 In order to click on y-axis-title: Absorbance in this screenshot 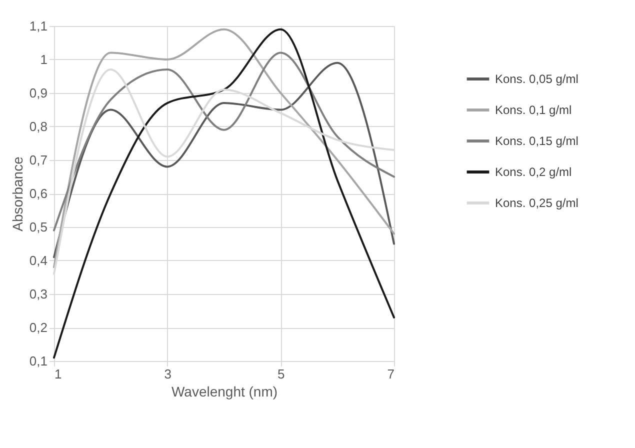, I will do `click(17, 194)`.